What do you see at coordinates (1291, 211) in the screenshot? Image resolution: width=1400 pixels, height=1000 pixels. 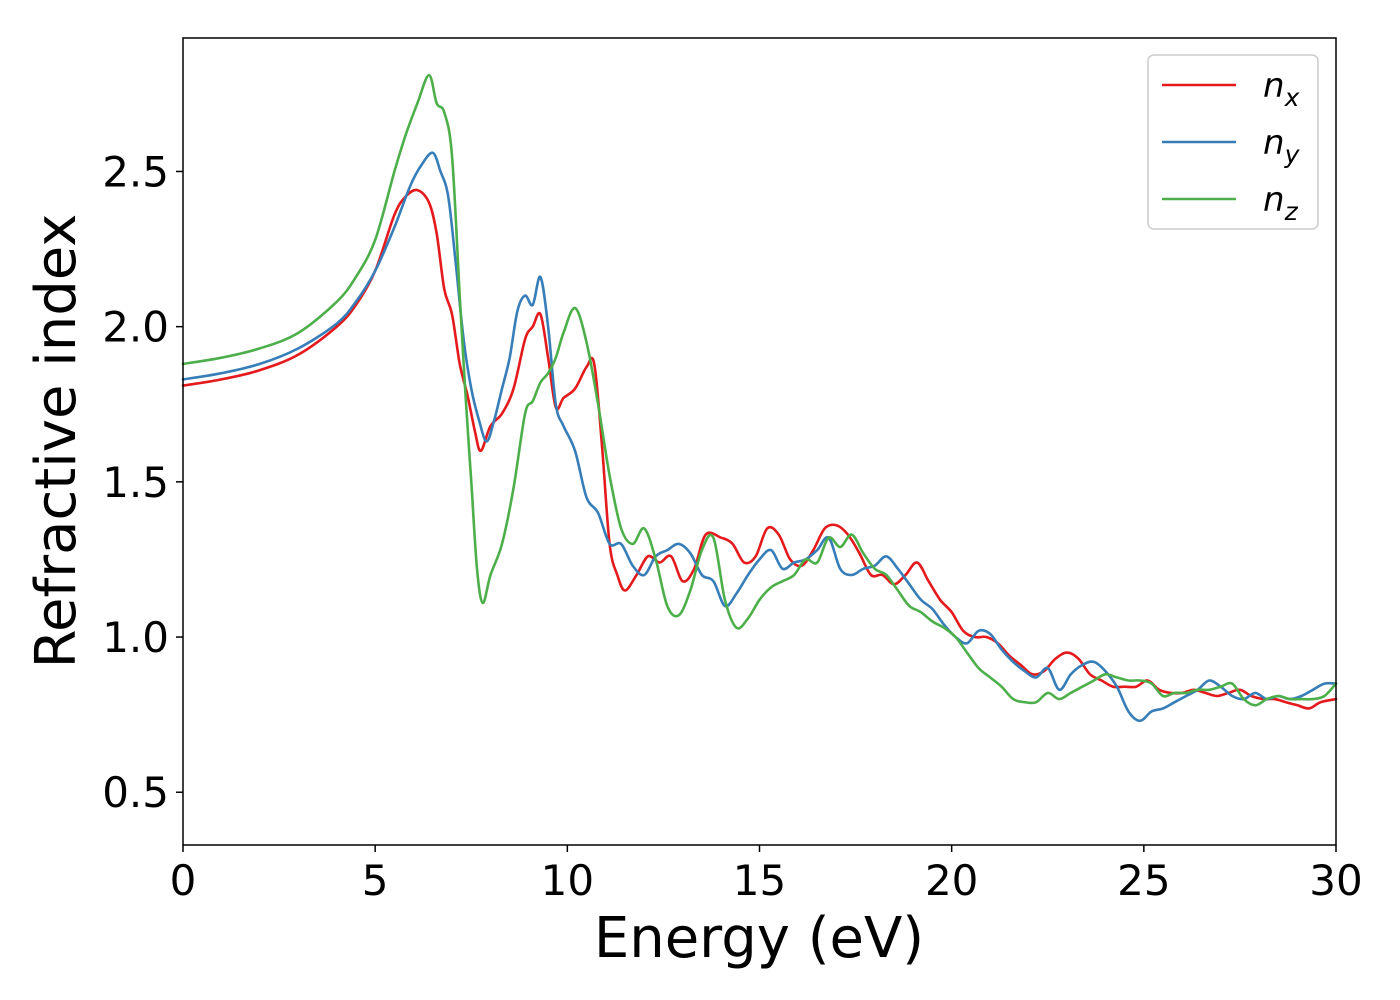 I see `legend-label-subscript: z` at bounding box center [1291, 211].